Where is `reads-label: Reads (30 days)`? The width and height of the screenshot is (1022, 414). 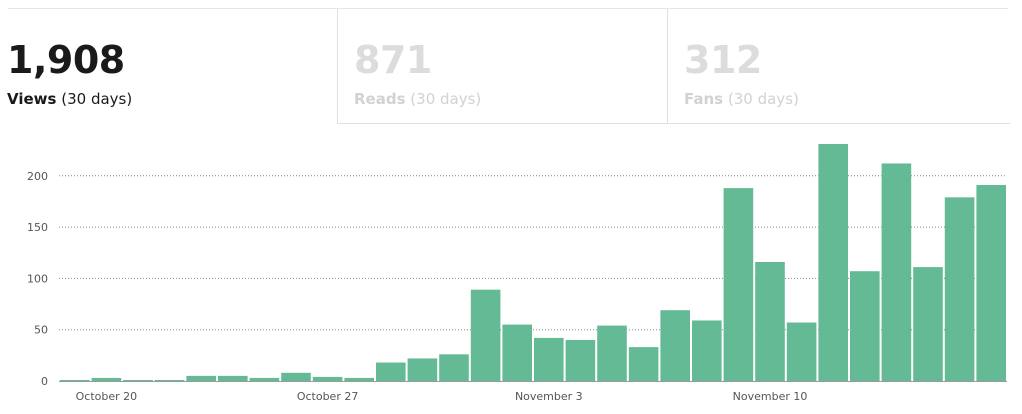
reads-label: Reads (30 days) is located at coordinates (417, 99).